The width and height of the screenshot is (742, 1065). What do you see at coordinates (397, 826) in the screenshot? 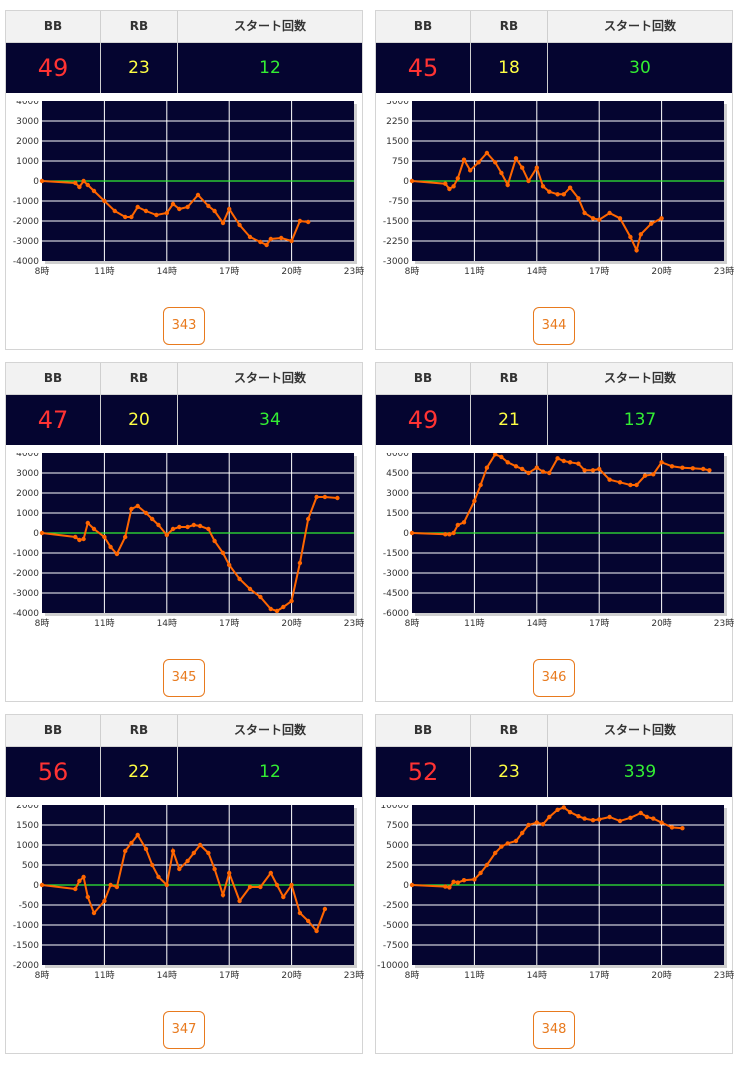
I see `y-tick-label: 7500` at bounding box center [397, 826].